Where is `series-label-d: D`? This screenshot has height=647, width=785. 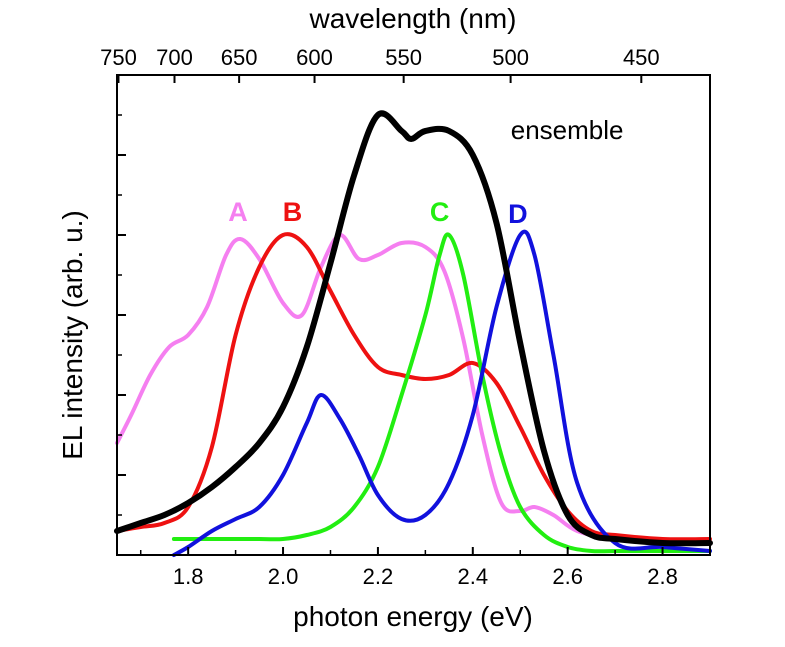
series-label-d: D is located at coordinates (518, 214).